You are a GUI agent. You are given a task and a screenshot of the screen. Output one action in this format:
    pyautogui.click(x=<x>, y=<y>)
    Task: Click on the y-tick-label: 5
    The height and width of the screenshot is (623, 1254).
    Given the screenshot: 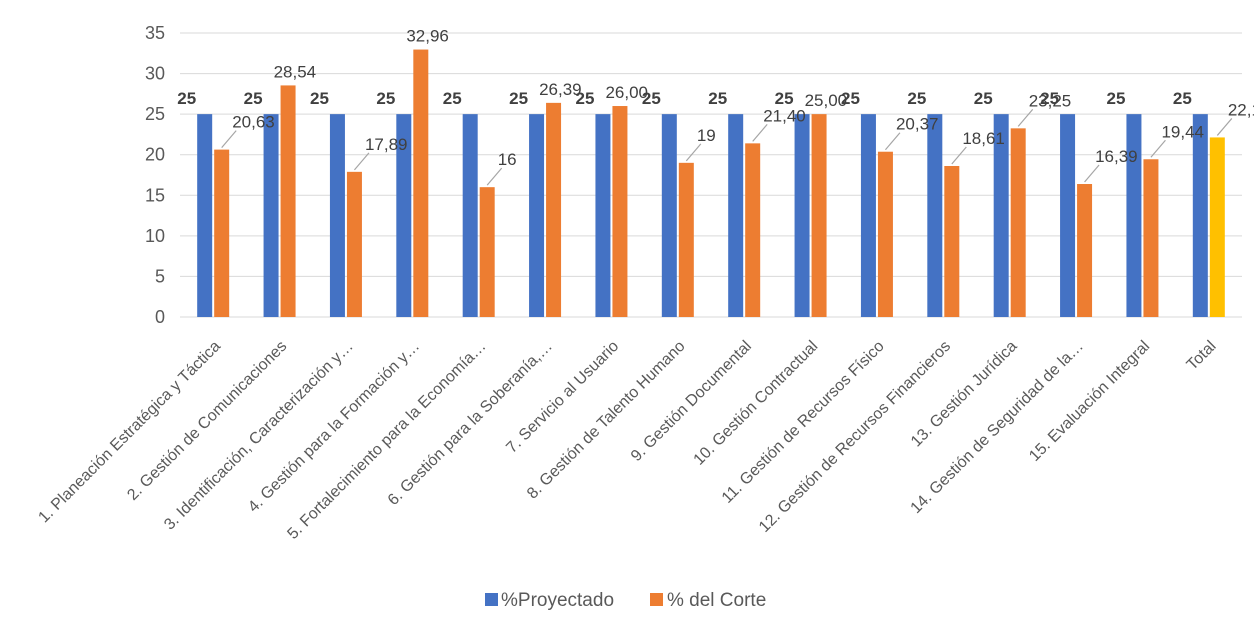 What is the action you would take?
    pyautogui.click(x=160, y=276)
    